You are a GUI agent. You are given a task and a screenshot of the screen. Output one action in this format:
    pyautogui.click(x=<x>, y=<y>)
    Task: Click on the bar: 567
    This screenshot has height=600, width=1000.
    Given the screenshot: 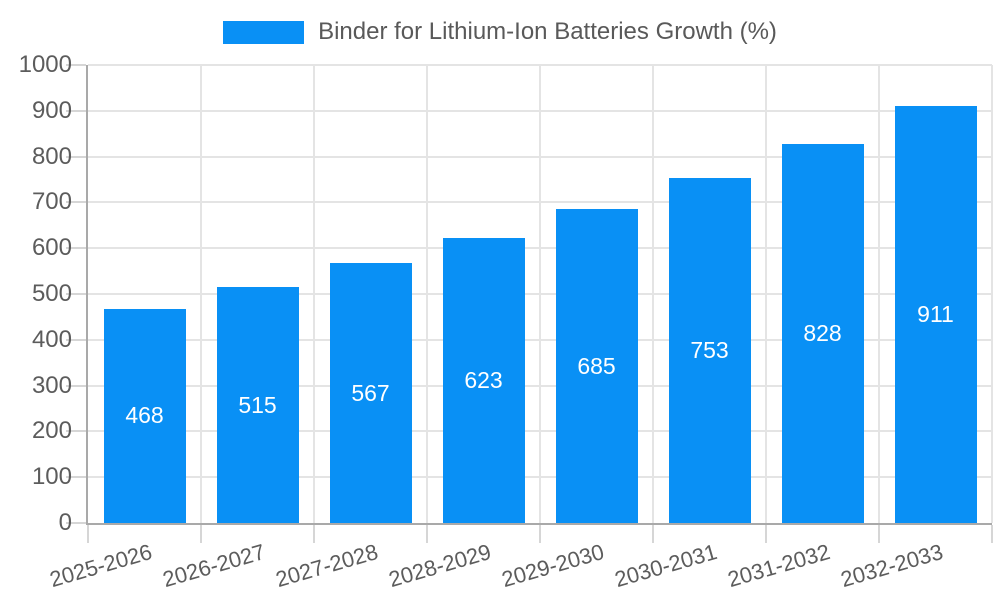 What is the action you would take?
    pyautogui.click(x=370, y=393)
    